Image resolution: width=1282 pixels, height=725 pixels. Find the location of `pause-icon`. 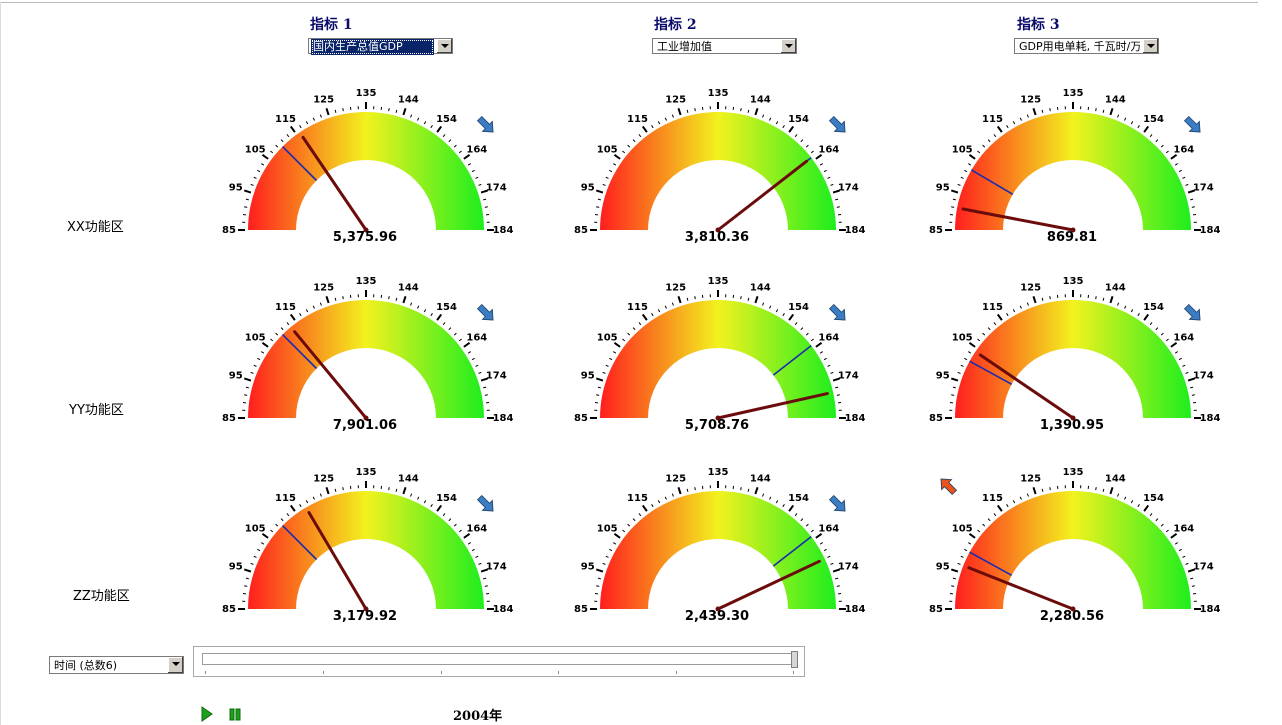

pause-icon is located at coordinates (235, 714).